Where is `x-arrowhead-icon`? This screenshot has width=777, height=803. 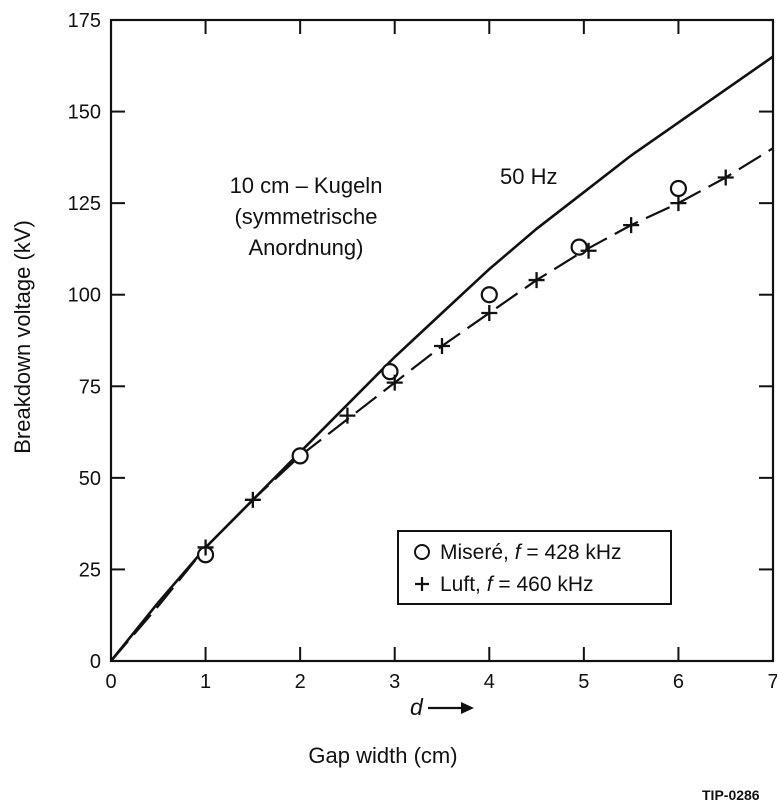 x-arrowhead-icon is located at coordinates (467, 708).